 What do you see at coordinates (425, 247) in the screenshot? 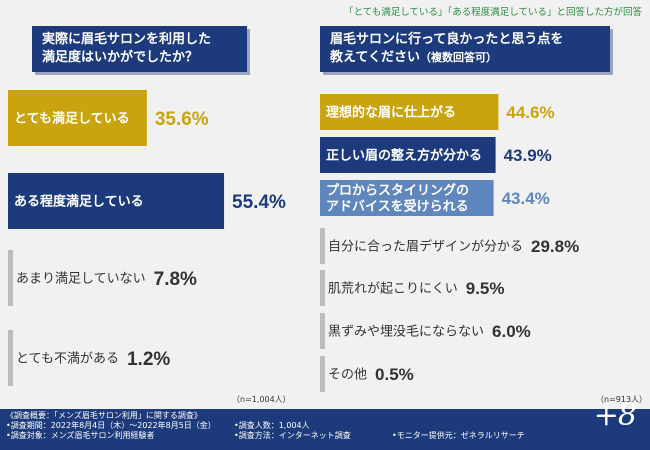
I see `right-category-label-3: 自分に合った眉デザインが分かる` at bounding box center [425, 247].